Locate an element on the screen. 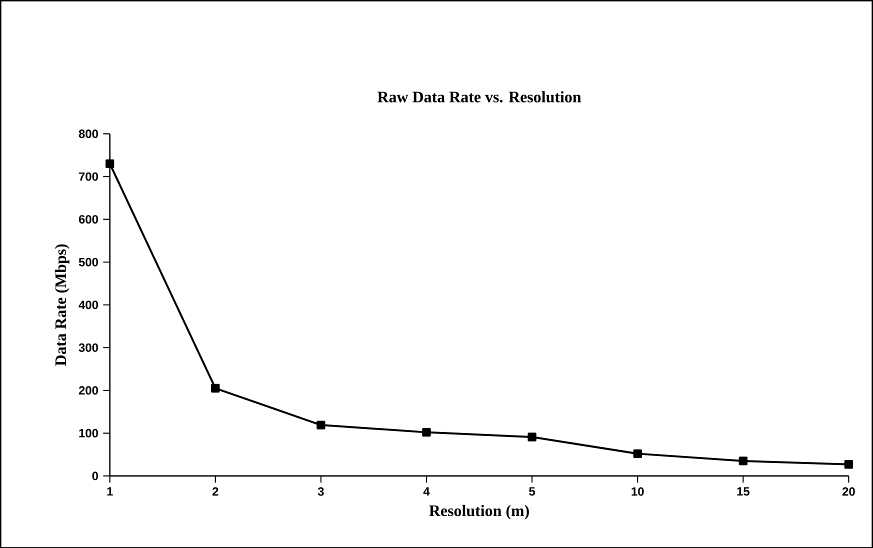 This screenshot has height=548, width=873. y-tick-label: 100 is located at coordinates (88, 433).